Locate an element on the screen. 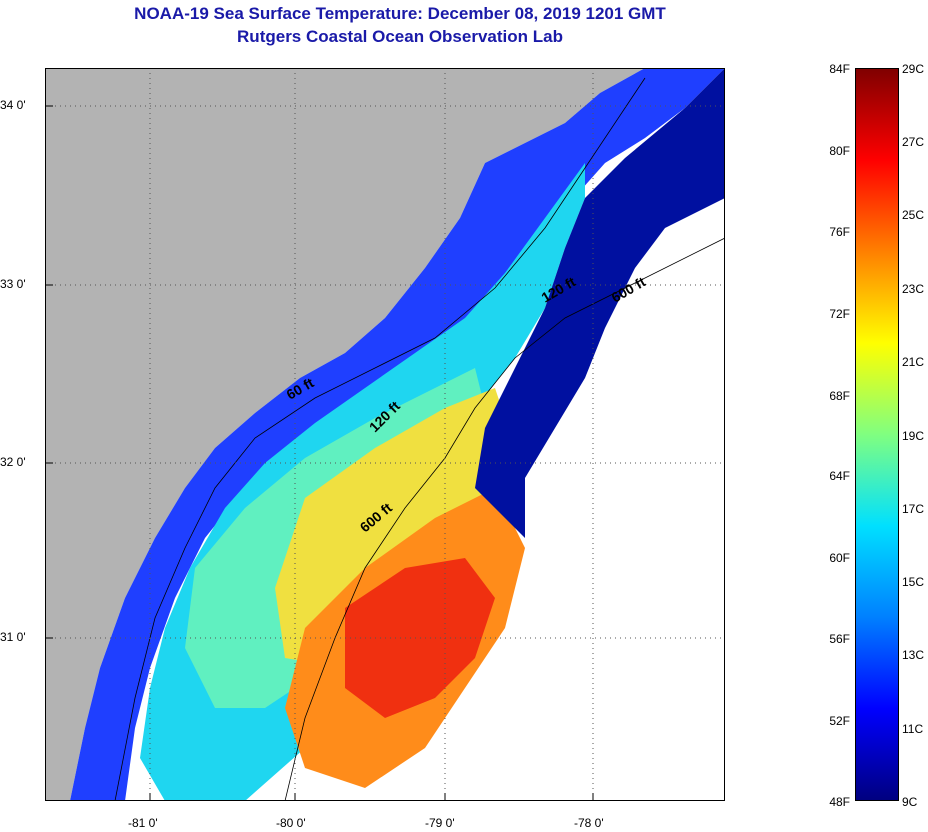  lon-tick: -78 0' is located at coordinates (589, 823).